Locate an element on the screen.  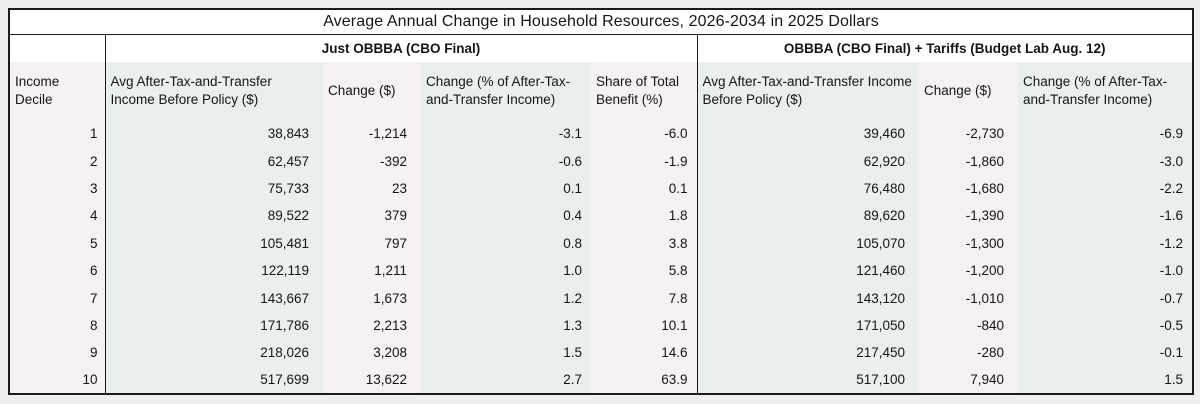
table-cell: 63.9 is located at coordinates (644, 380).